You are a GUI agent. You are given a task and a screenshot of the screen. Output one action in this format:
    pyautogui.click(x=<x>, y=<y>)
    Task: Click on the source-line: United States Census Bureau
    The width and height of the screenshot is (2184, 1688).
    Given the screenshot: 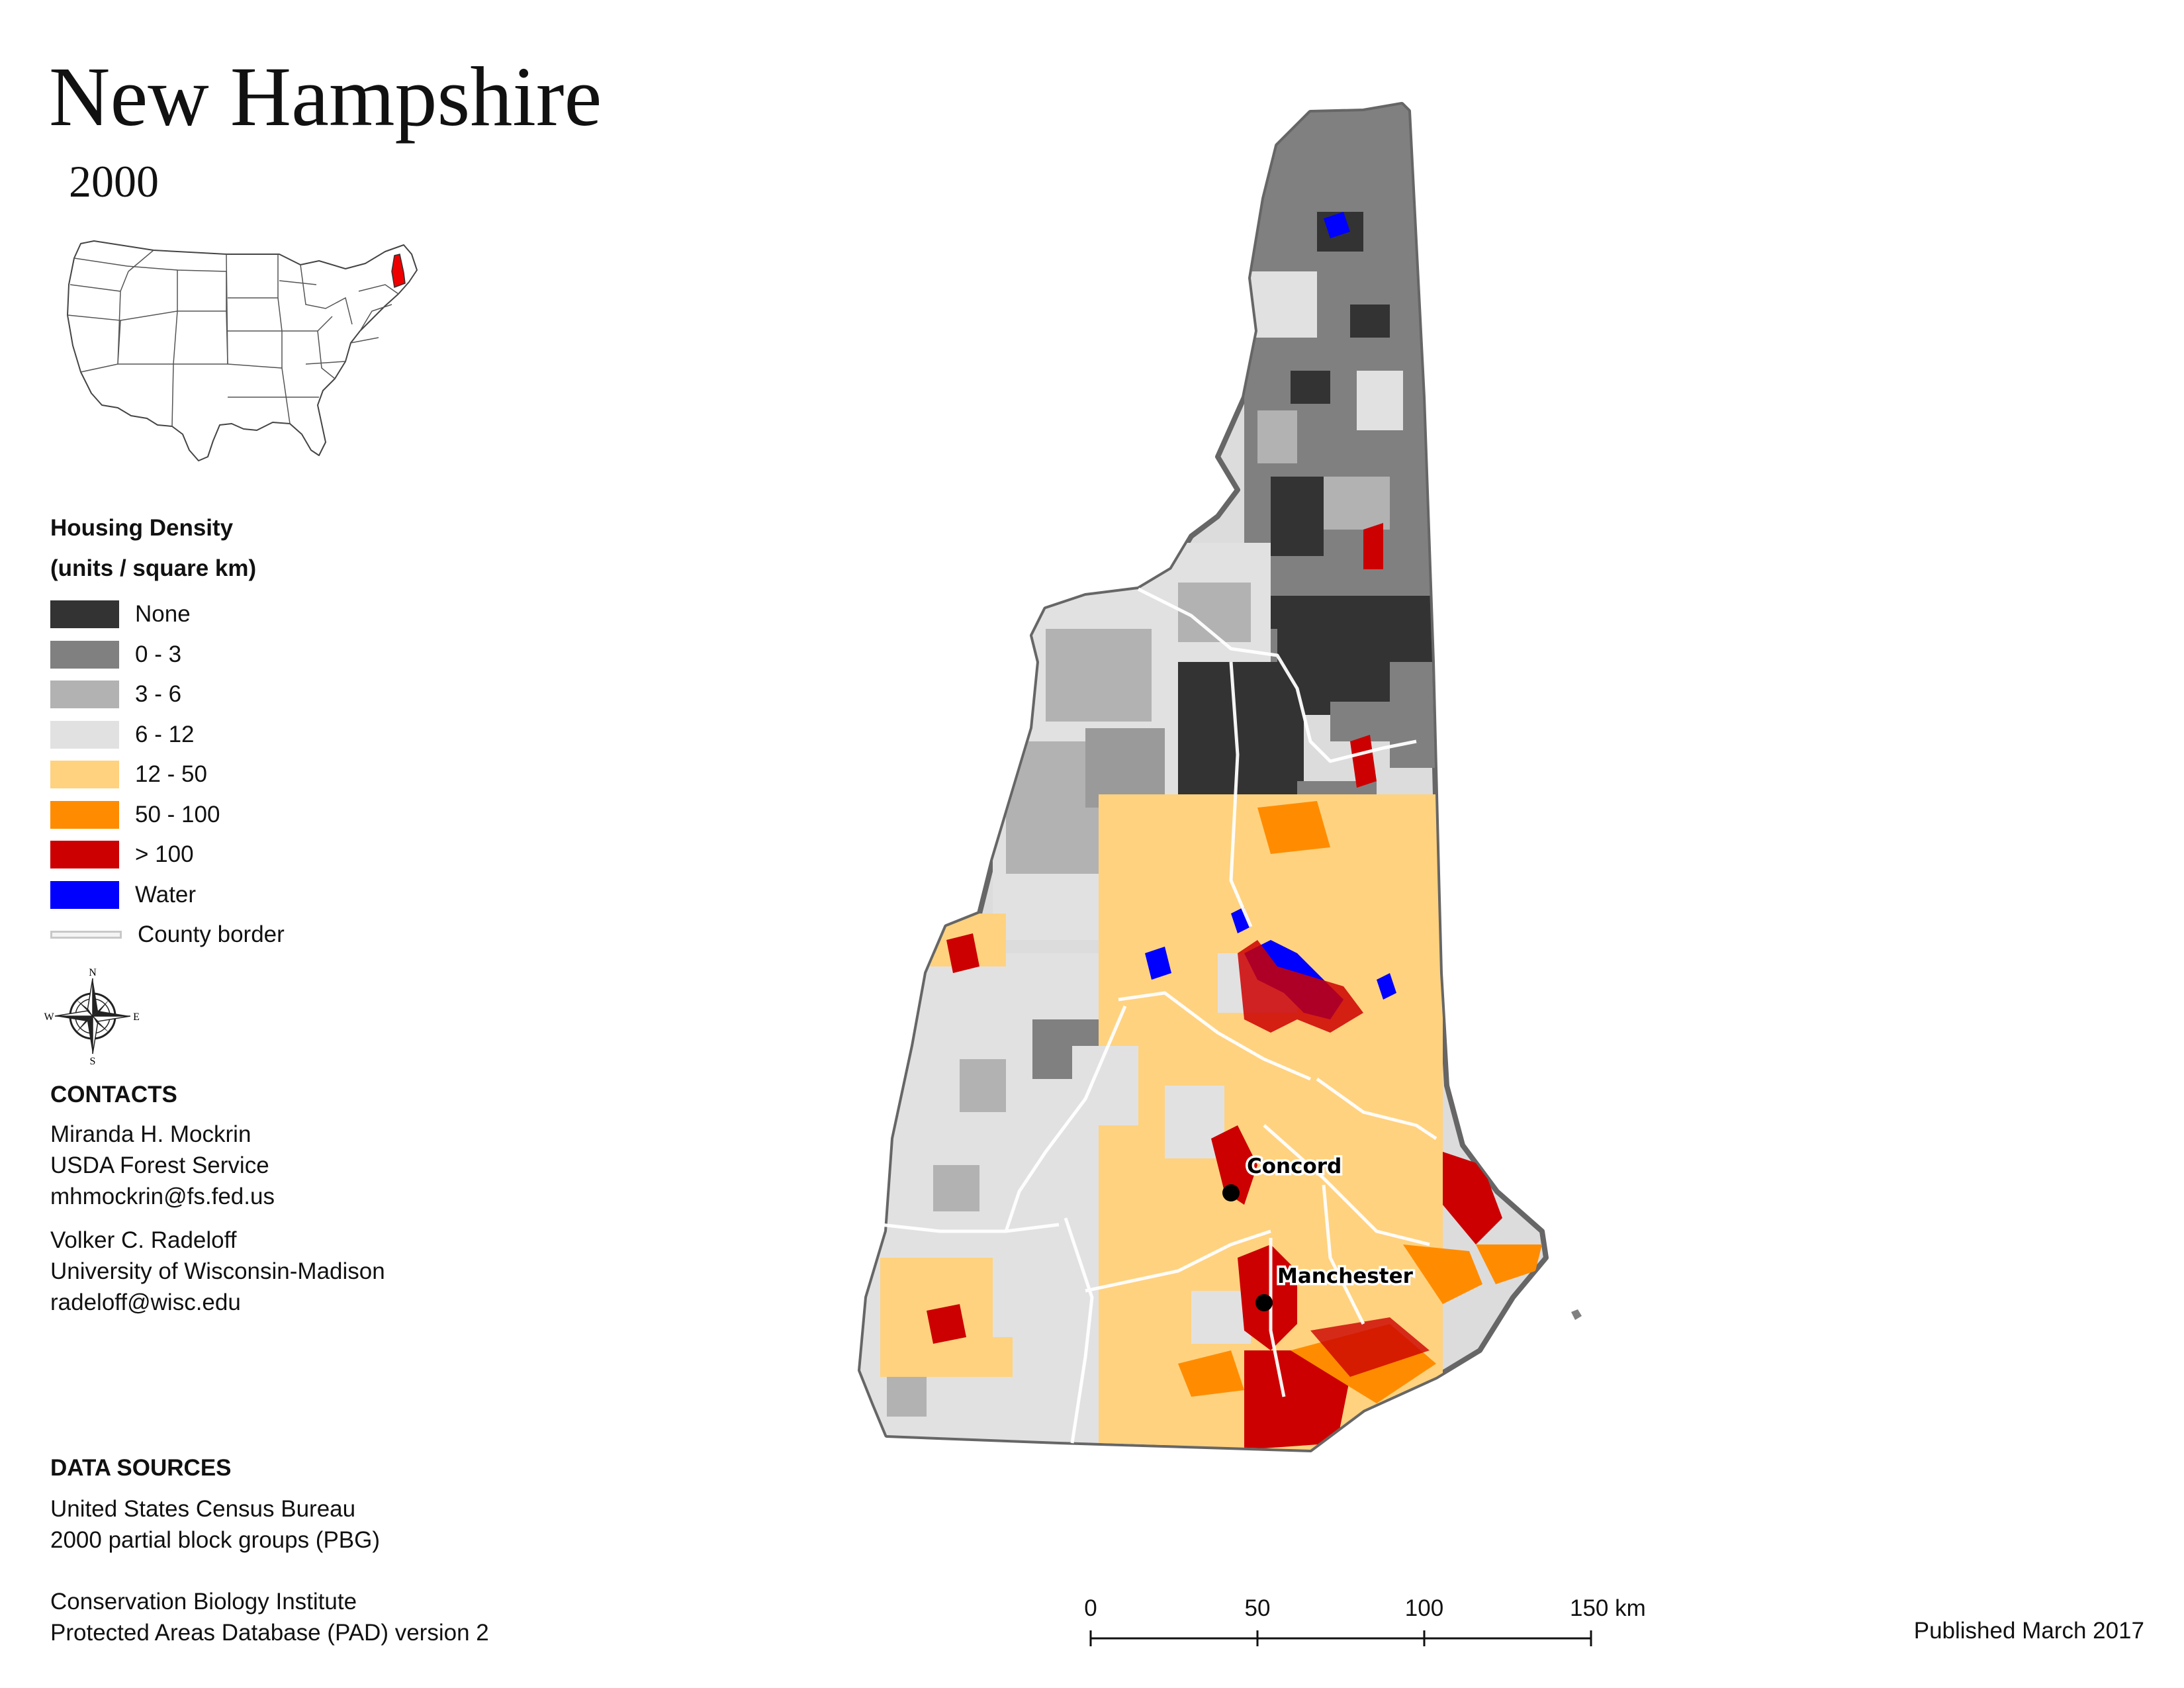 What is the action you would take?
    pyautogui.click(x=203, y=1509)
    